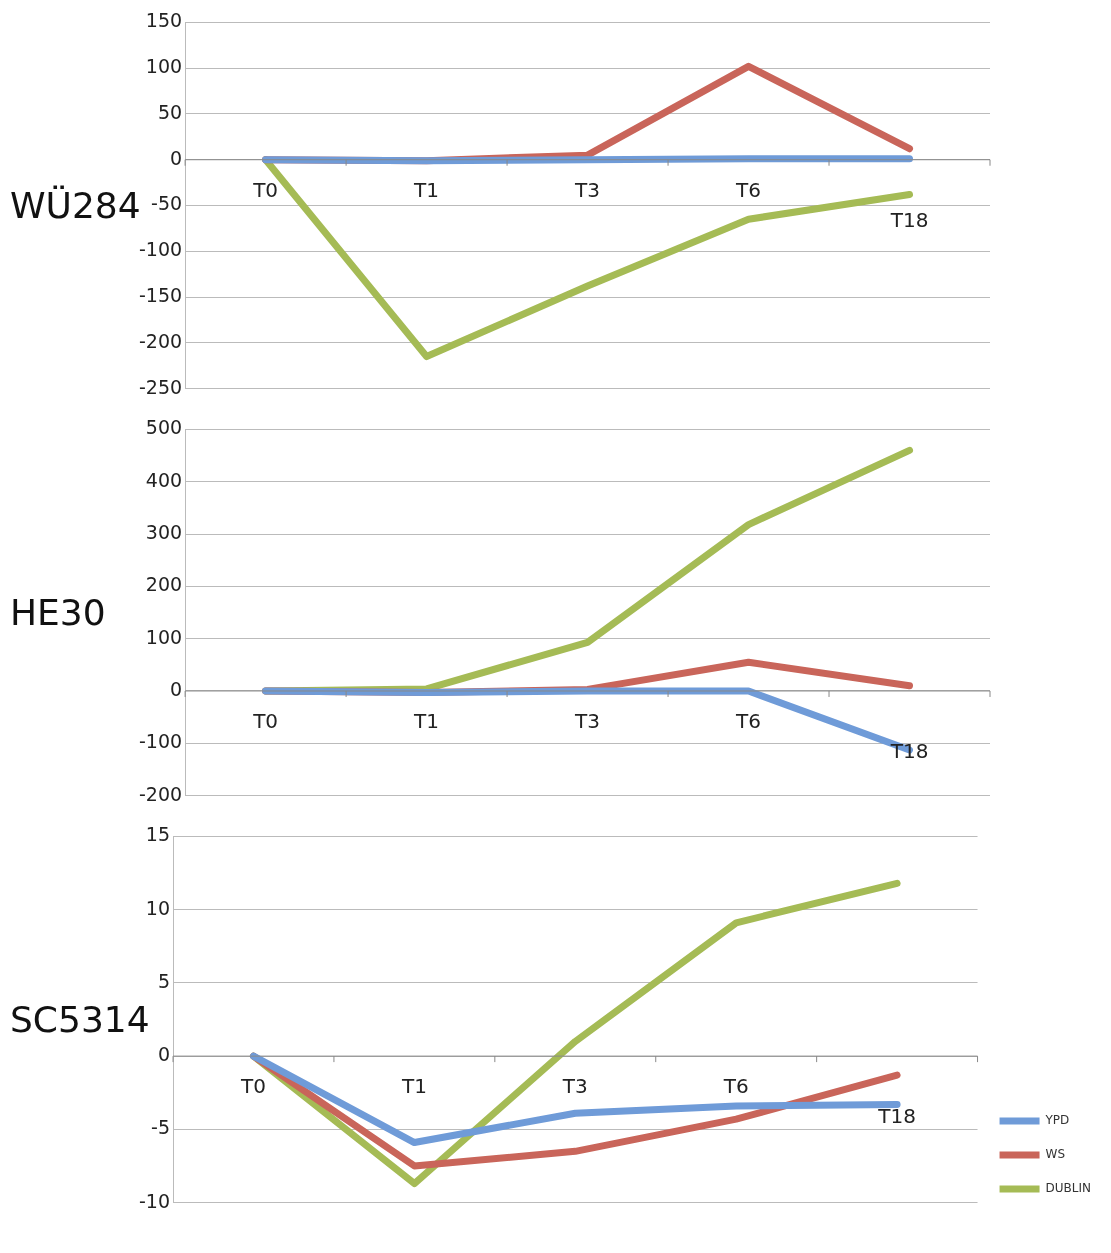 This screenshot has height=1253, width=1111. Describe the element at coordinates (164, 479) in the screenshot. I see `y-tick-label: 400` at that location.